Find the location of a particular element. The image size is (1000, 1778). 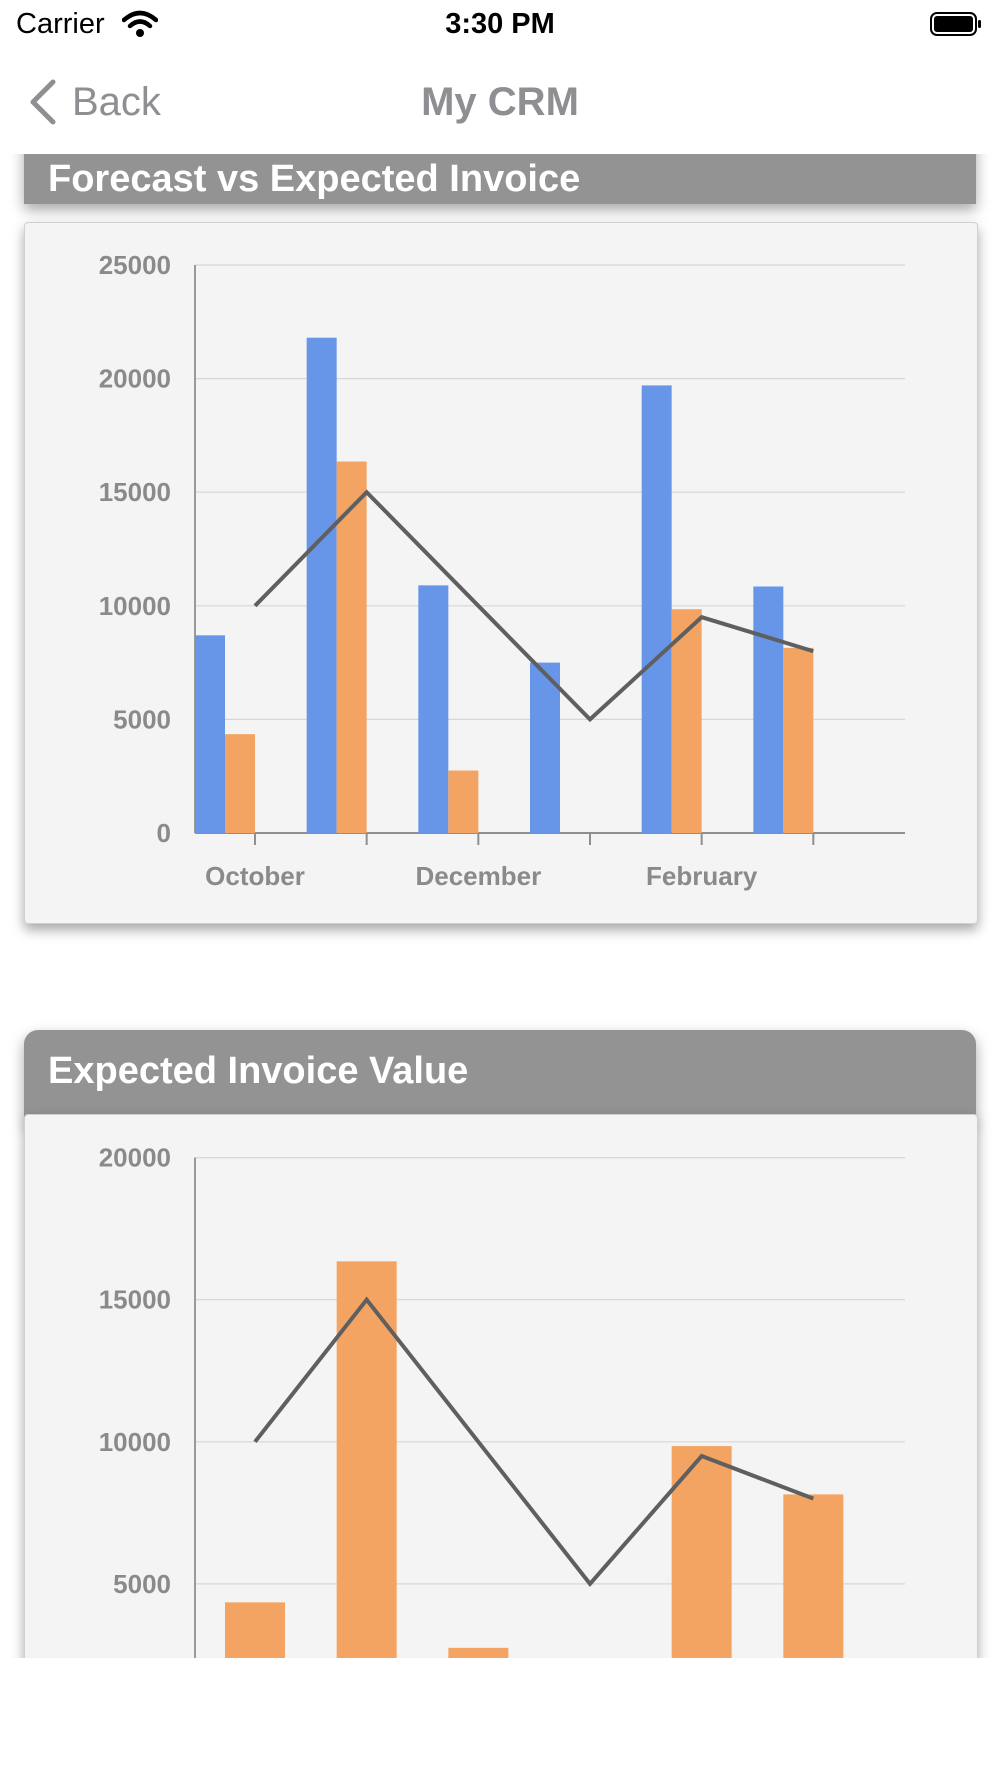

wifi-icon is located at coordinates (140, 23).